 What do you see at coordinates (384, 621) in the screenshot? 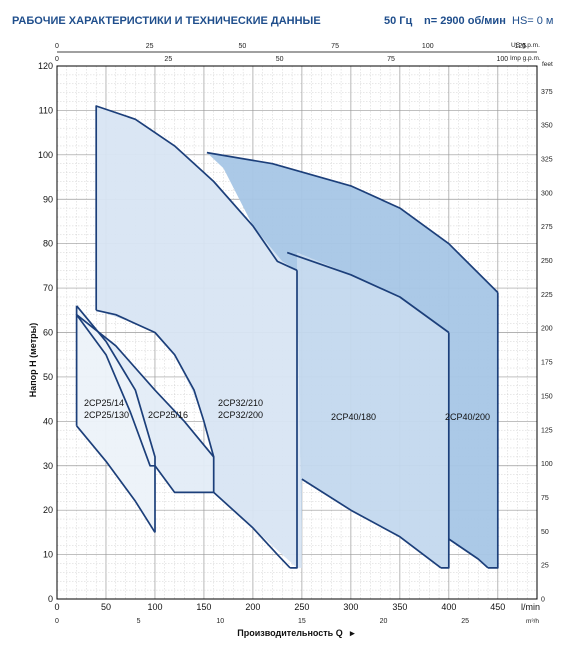
I see `x-tick-m3h: 20` at bounding box center [384, 621].